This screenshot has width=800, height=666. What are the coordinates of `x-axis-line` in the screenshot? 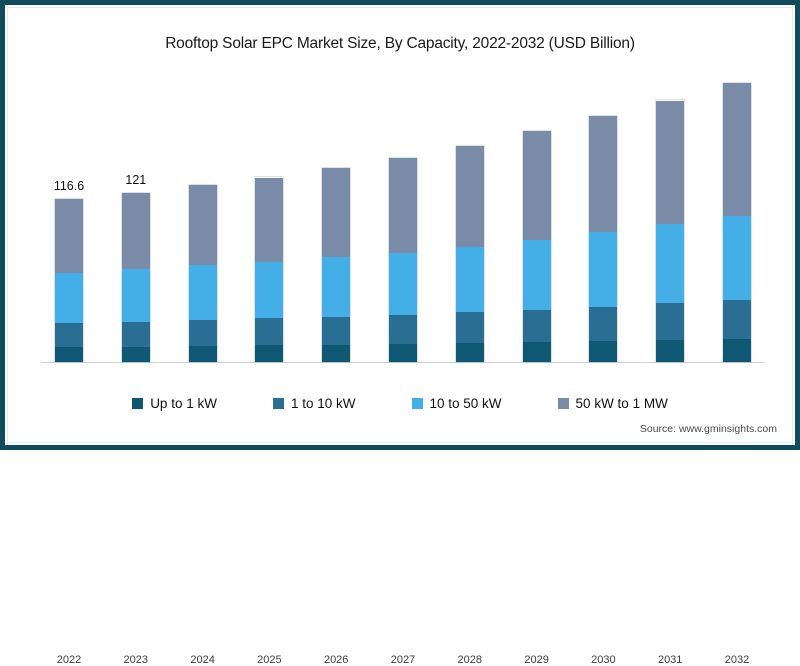 It's located at (403, 362).